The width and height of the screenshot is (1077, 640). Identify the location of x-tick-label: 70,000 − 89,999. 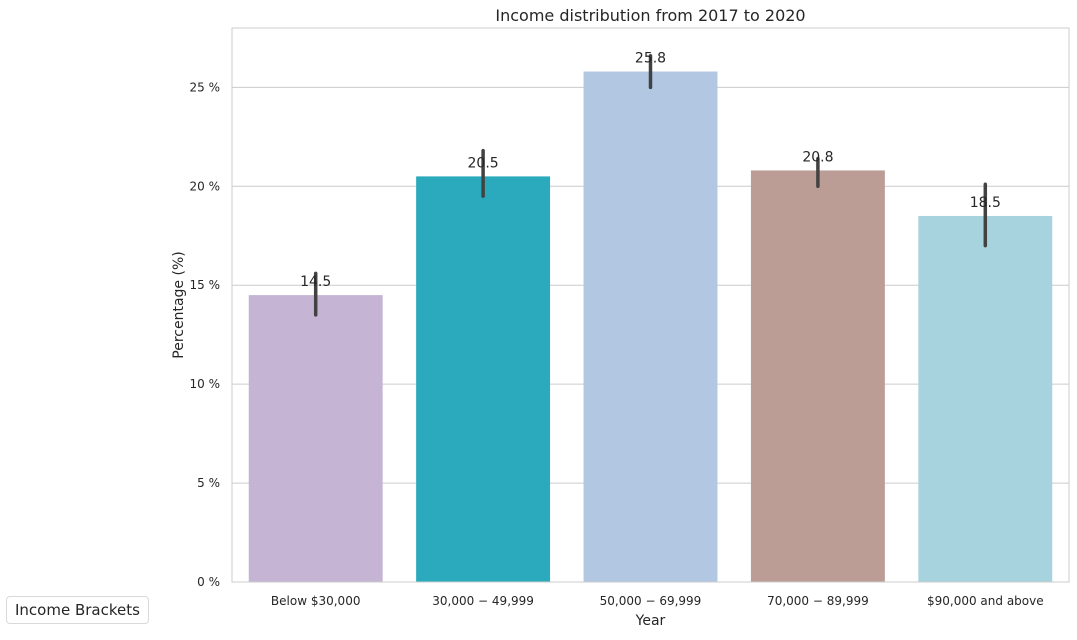
(818, 601).